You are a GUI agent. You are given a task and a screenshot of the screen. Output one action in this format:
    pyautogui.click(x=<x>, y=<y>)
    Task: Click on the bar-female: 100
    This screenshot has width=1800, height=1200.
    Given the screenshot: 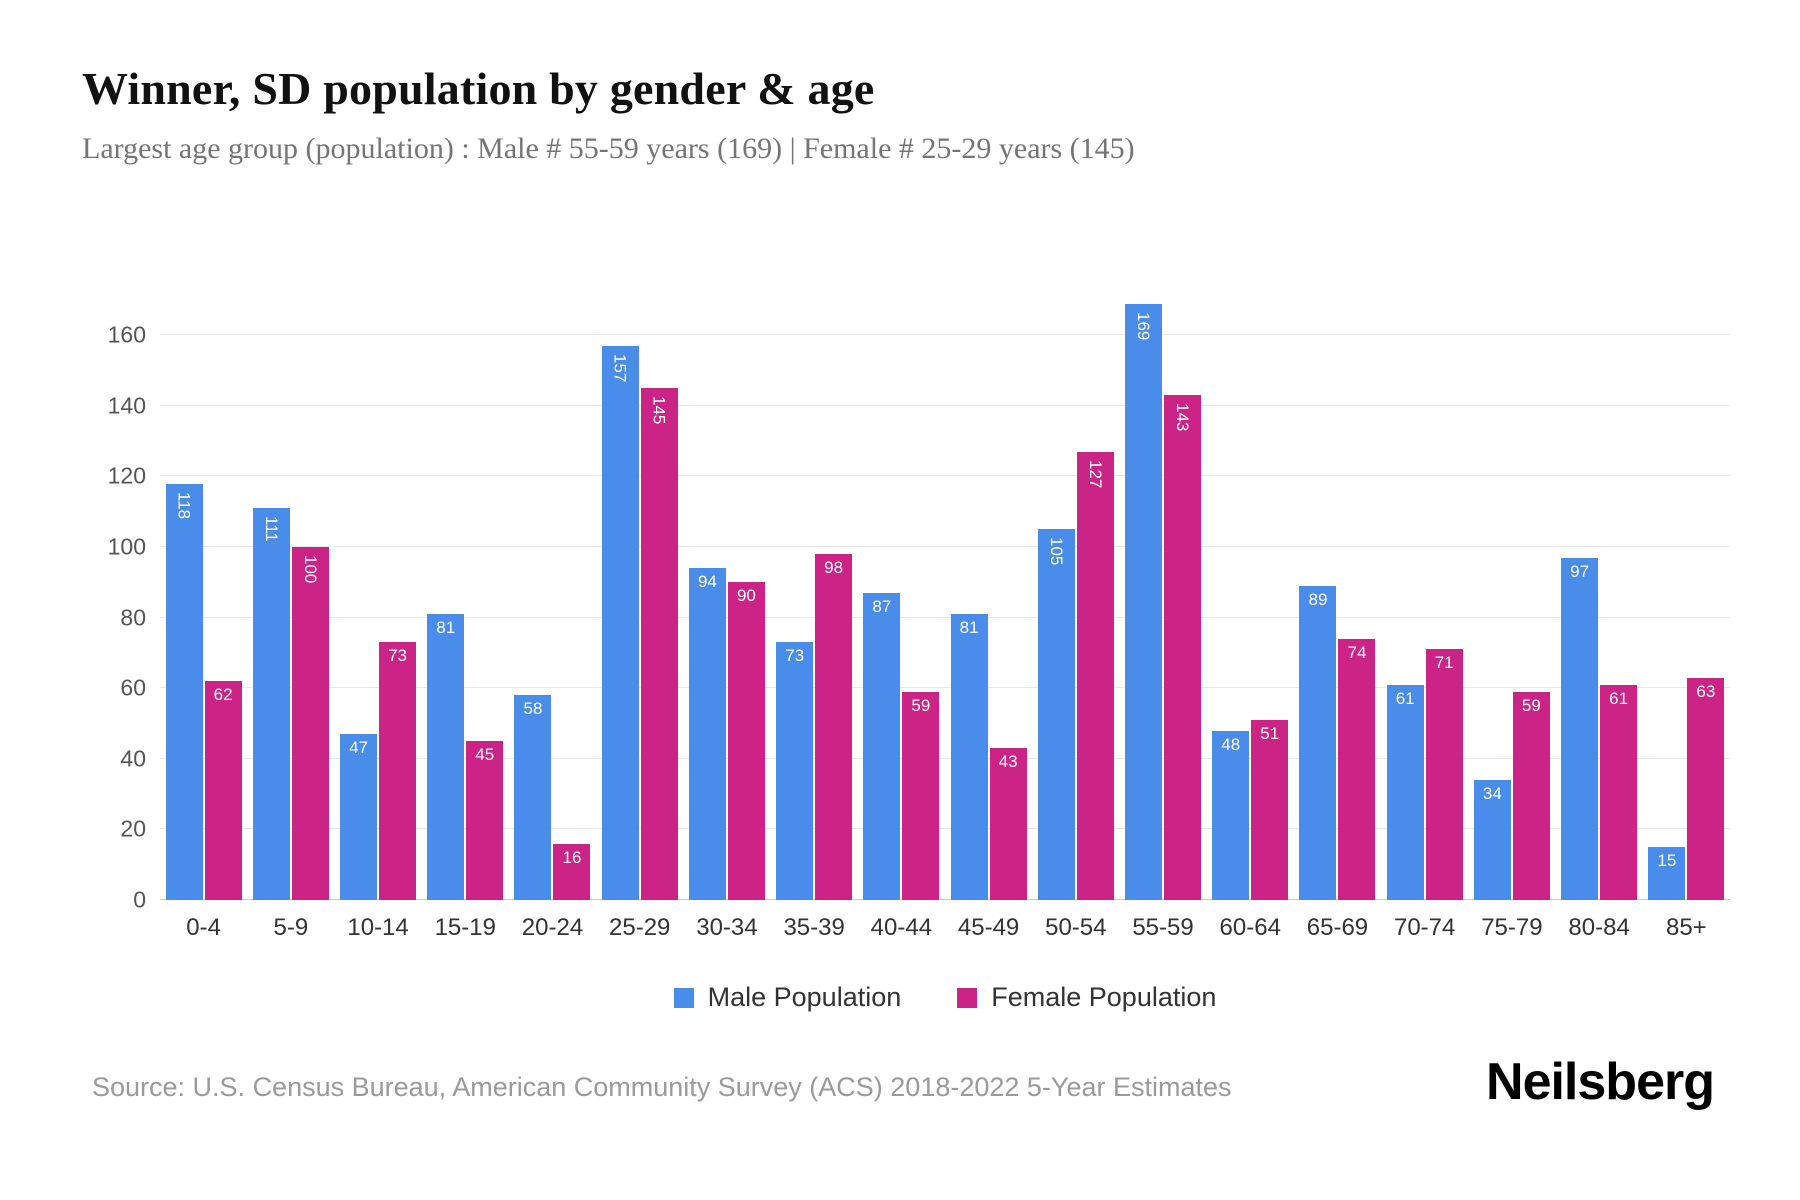 What is the action you would take?
    pyautogui.click(x=310, y=723)
    